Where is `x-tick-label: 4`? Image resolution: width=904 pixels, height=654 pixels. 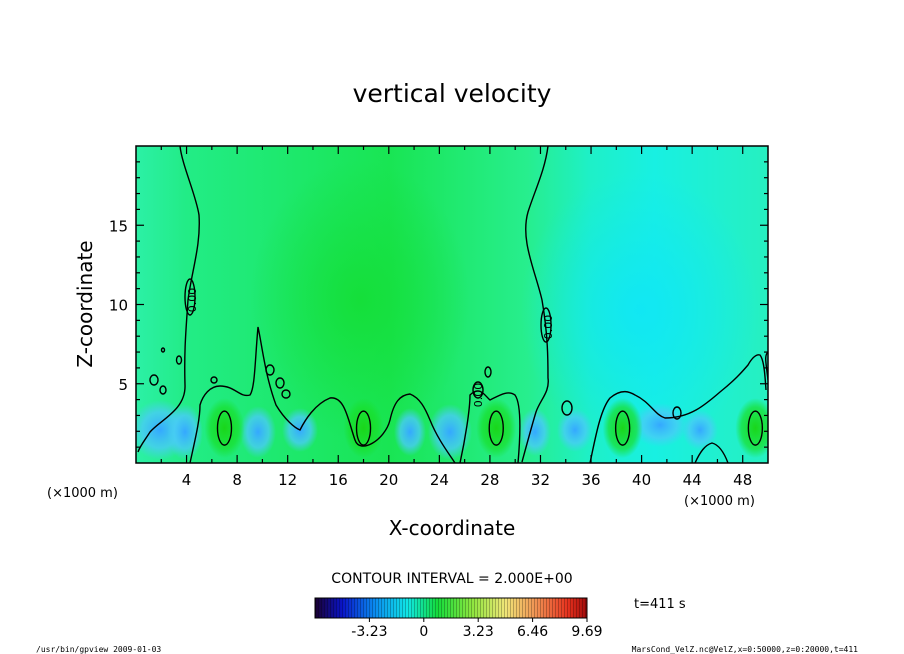 x-tick-label: 4 is located at coordinates (187, 480).